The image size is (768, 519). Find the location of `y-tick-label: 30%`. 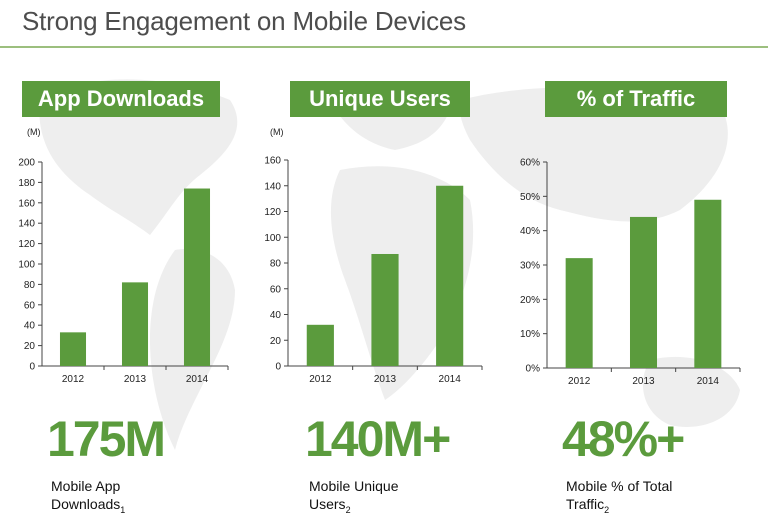

y-tick-label: 30% is located at coordinates (530, 266).